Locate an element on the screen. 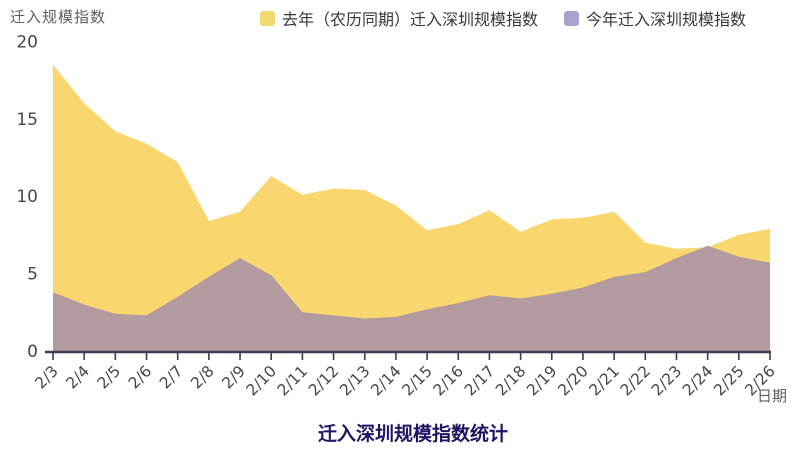  x-tick-label: 2/20 is located at coordinates (572, 380).